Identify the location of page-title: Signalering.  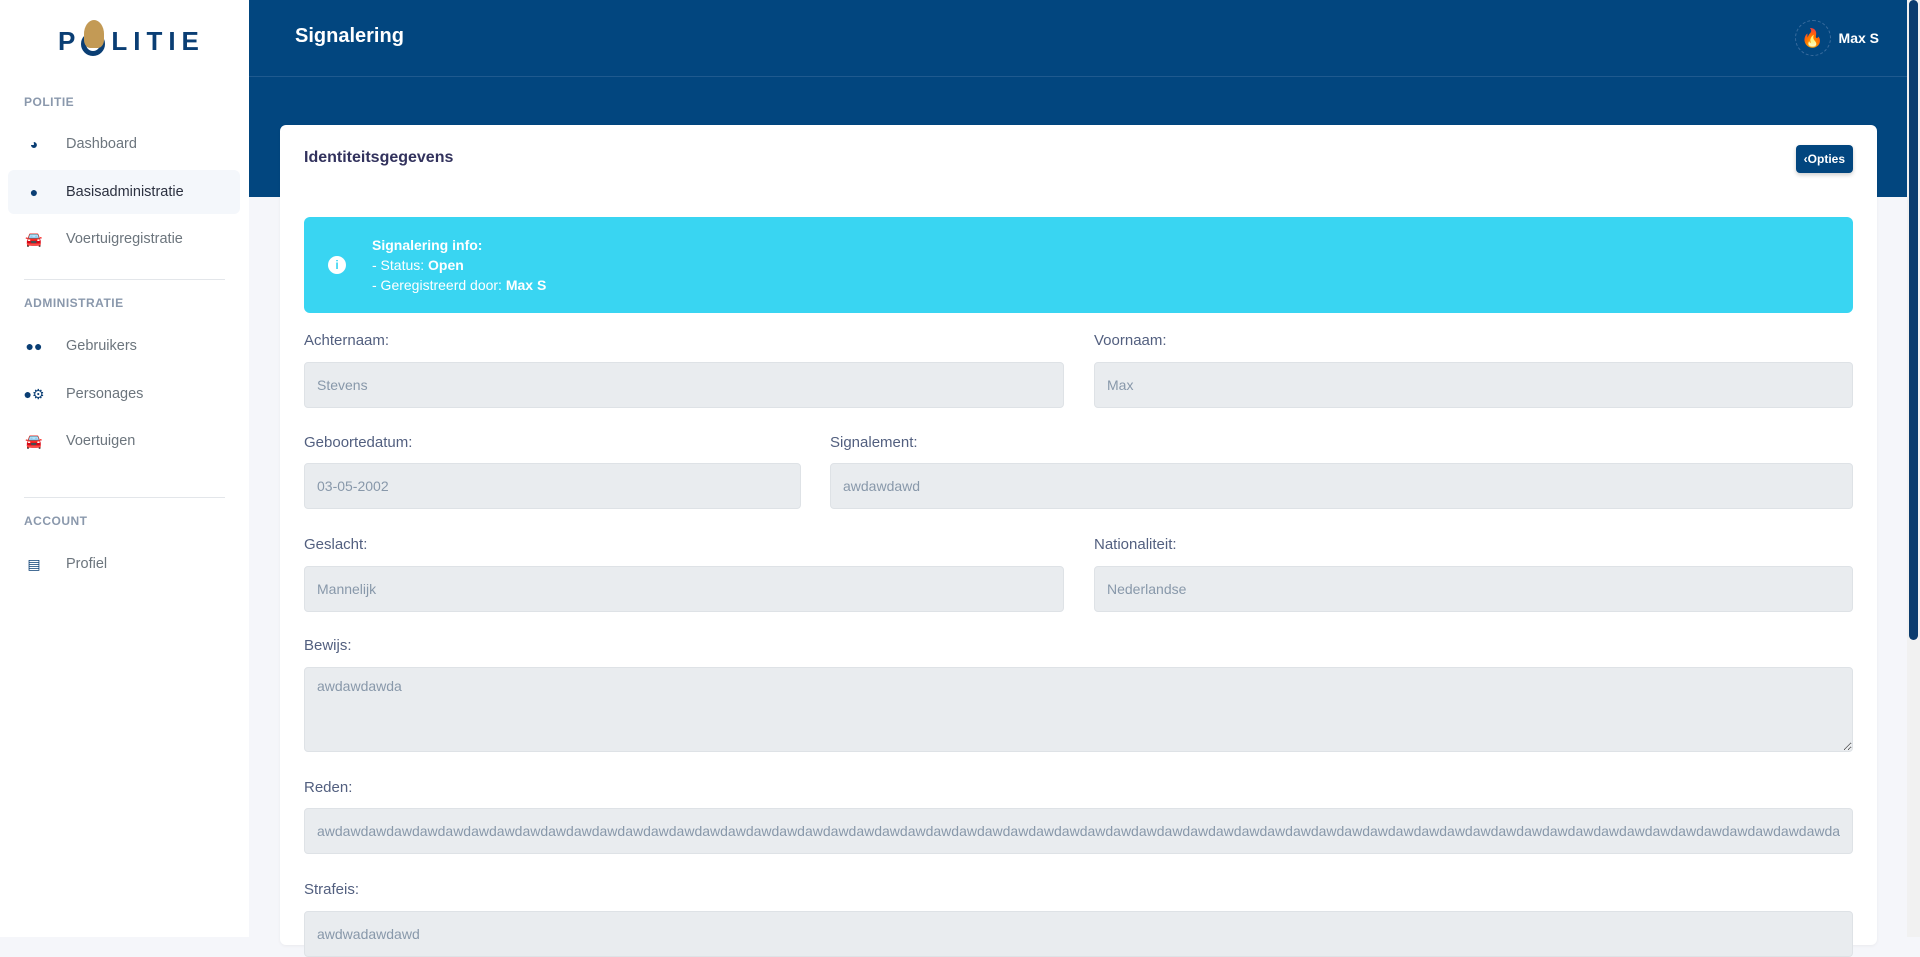
(349, 36).